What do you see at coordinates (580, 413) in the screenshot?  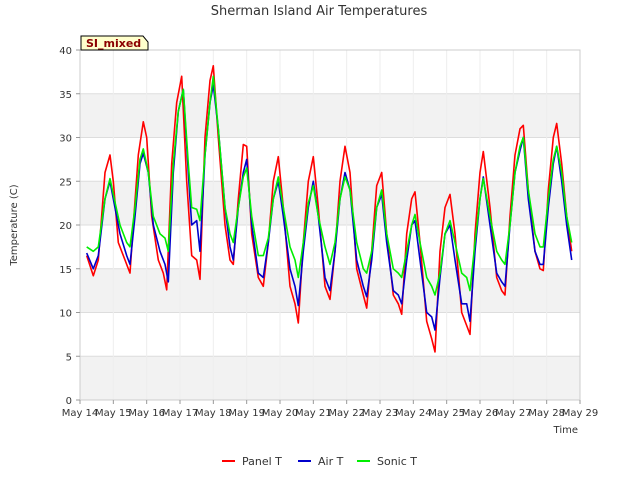 I see `x-tick-label: May 29` at bounding box center [580, 413].